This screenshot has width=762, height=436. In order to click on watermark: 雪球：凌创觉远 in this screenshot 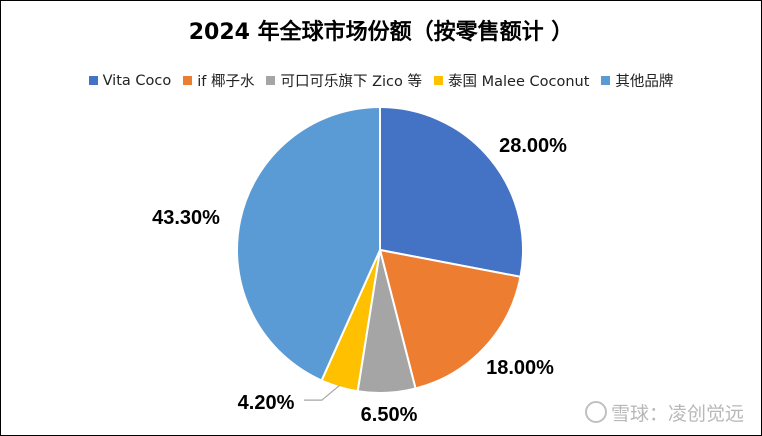, I will do `click(664, 412)`.